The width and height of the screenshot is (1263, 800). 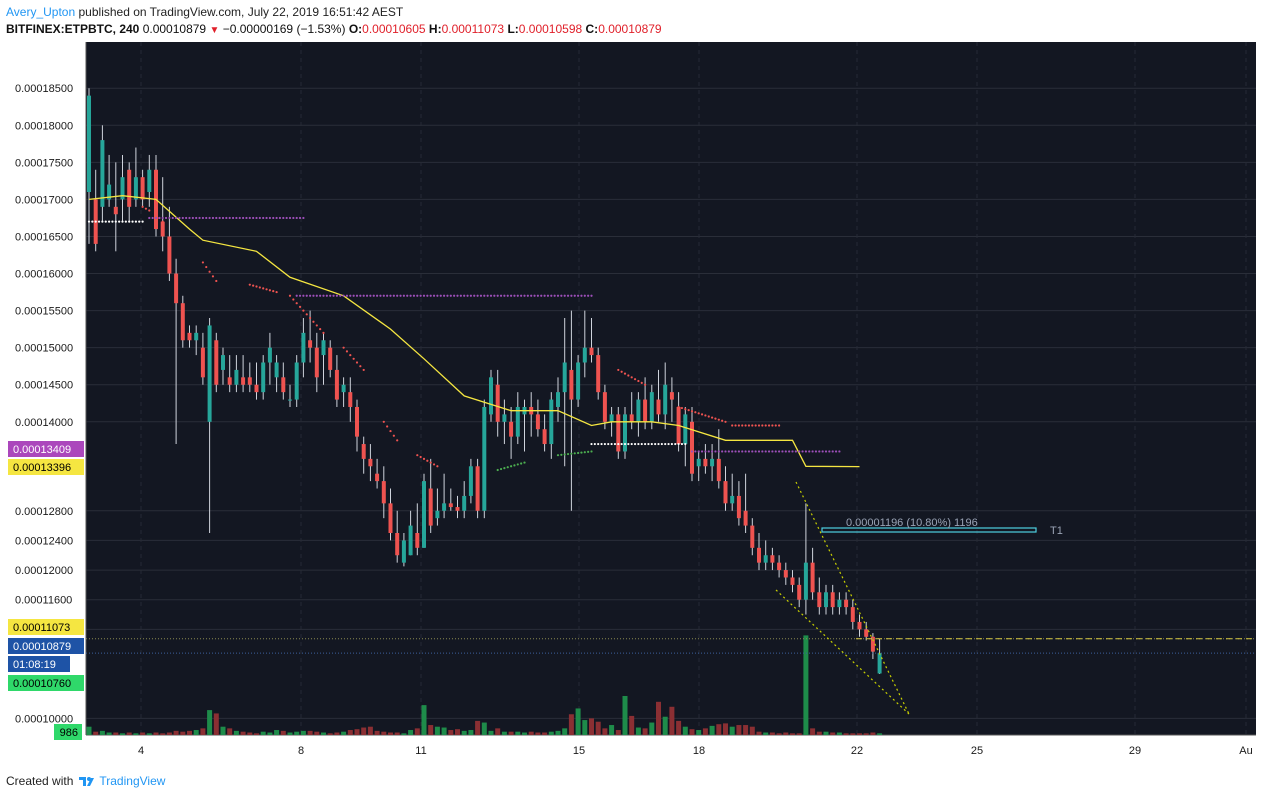 What do you see at coordinates (132, 781) in the screenshot?
I see `footer-brand-link: TradingView` at bounding box center [132, 781].